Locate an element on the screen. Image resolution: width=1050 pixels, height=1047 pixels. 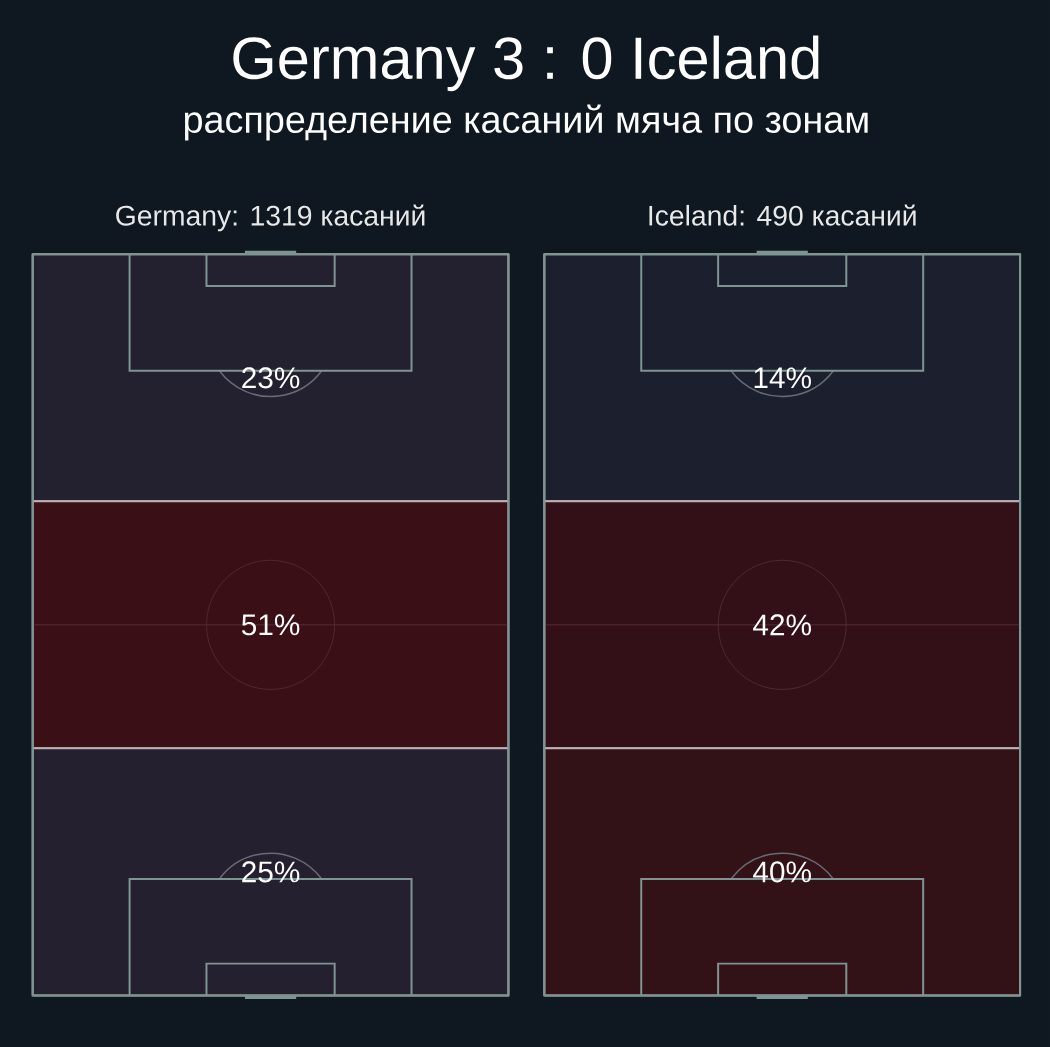
text: распределение касаний мяча по зонам is located at coordinates (526, 122).